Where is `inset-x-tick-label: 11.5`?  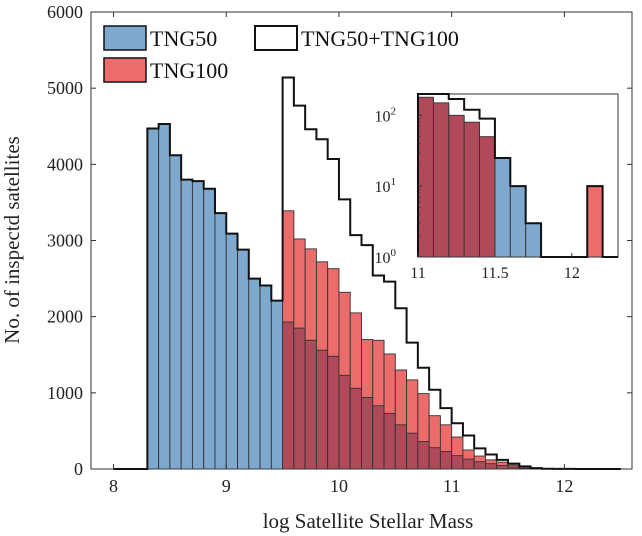
inset-x-tick-label: 11.5 is located at coordinates (494, 273).